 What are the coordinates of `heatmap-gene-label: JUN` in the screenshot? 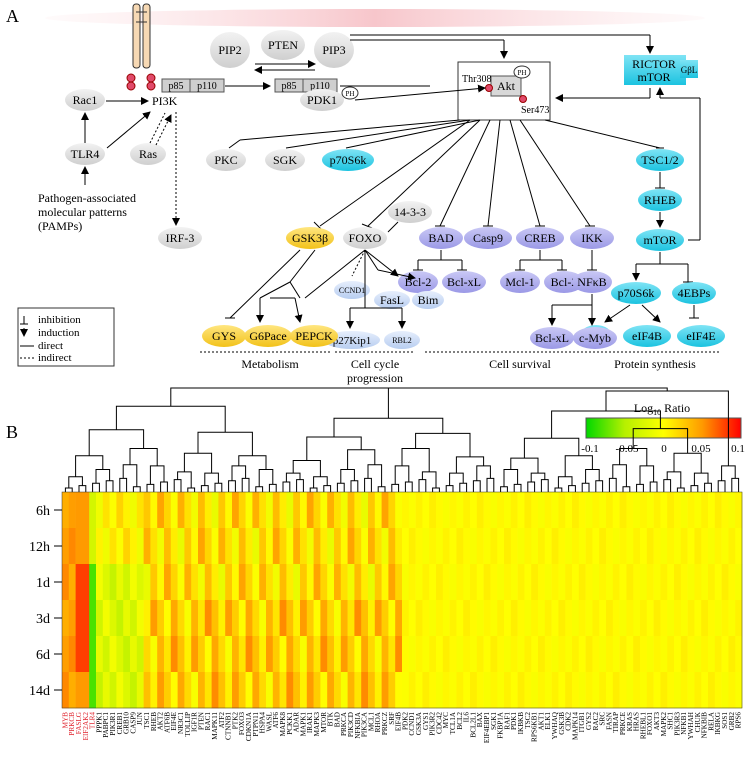 It's located at (140, 718).